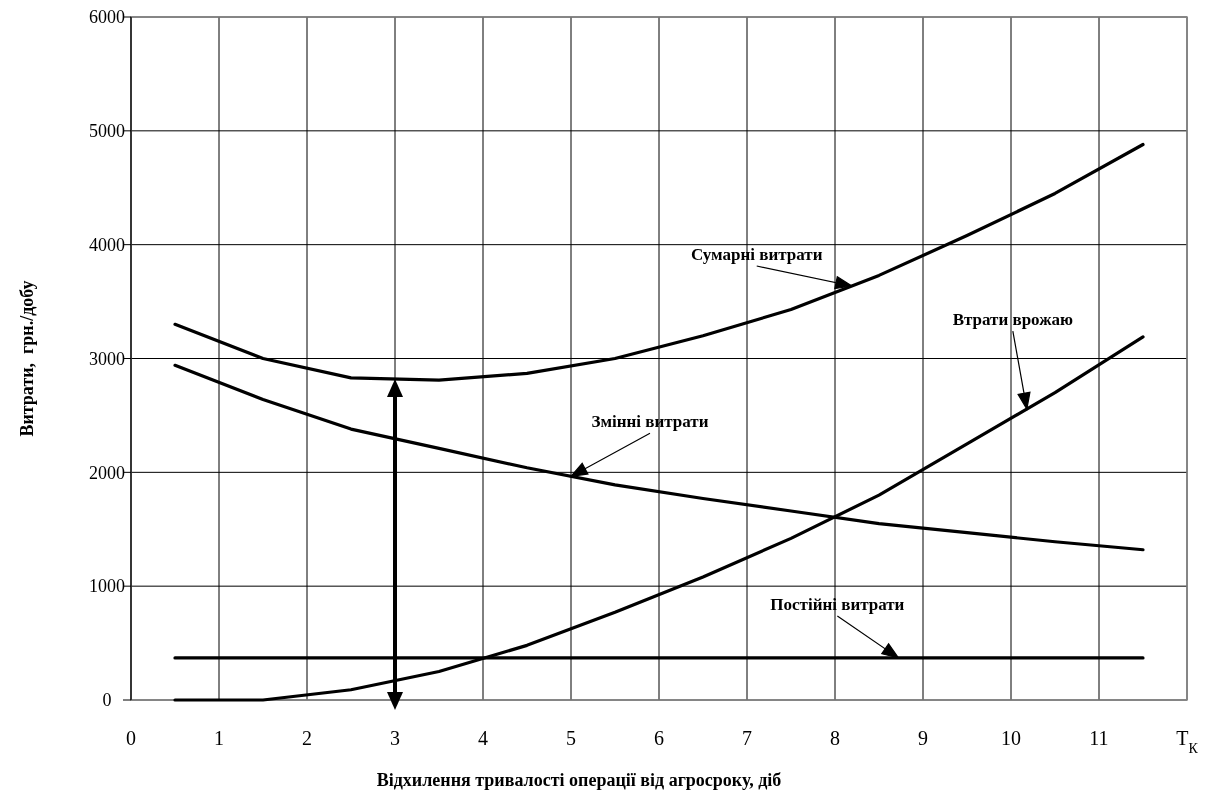 The width and height of the screenshot is (1214, 805). I want to click on x-tick-label: 8, so click(835, 738).